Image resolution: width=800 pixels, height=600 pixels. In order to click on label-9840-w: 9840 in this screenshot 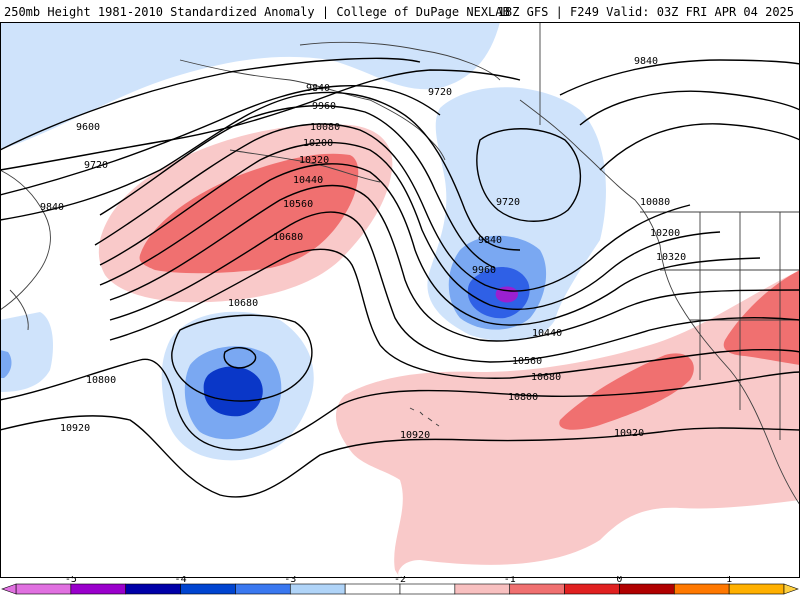, I will do `click(52, 207)`.